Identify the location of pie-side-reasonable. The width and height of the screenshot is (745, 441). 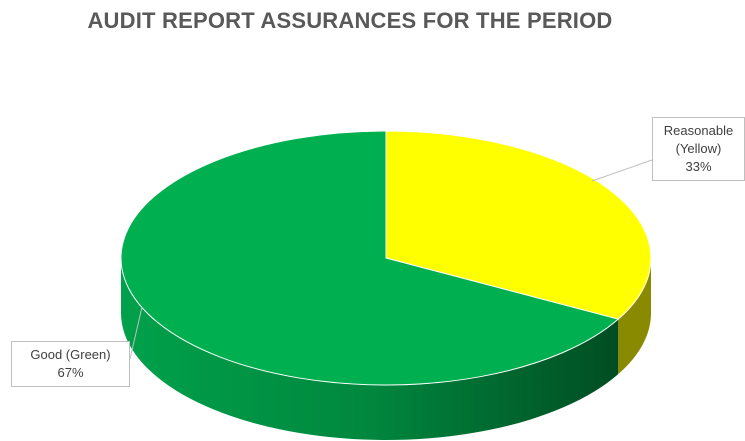
(634, 316).